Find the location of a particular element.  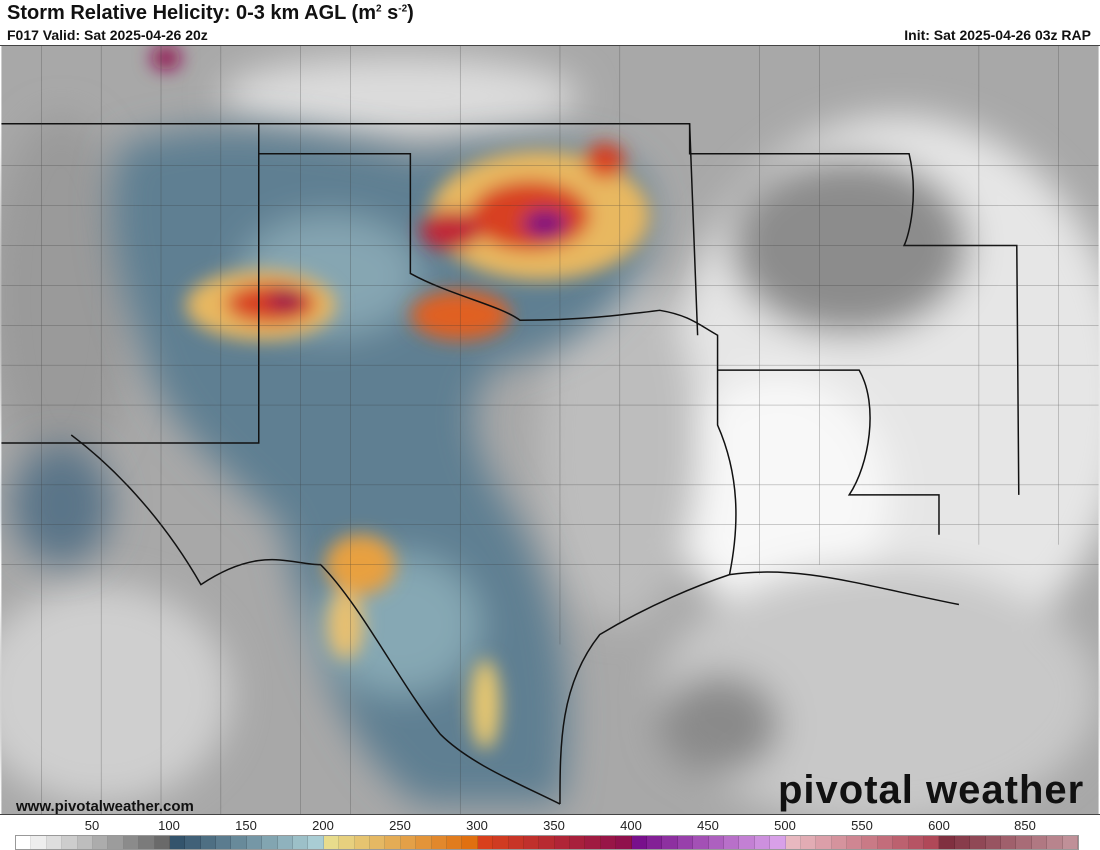

title-text: s is located at coordinates (390, 13).